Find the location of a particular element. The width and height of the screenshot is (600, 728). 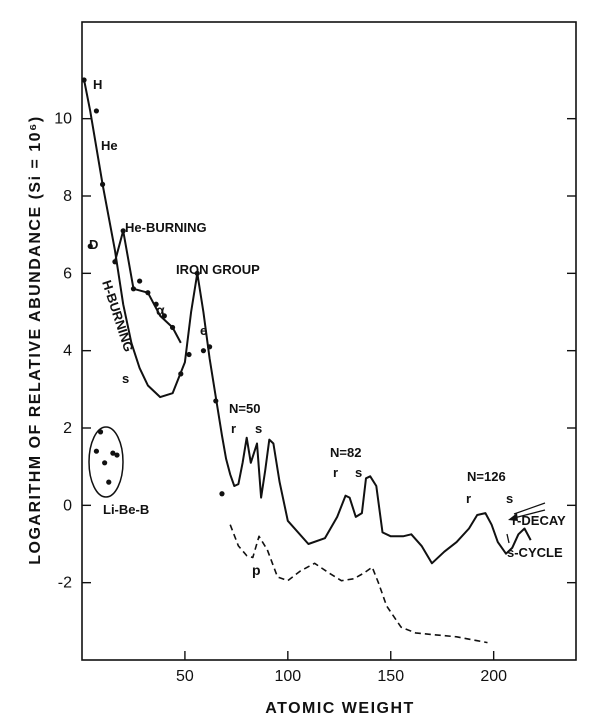

annotation-iron-group: IRON GROUP is located at coordinates (218, 269).